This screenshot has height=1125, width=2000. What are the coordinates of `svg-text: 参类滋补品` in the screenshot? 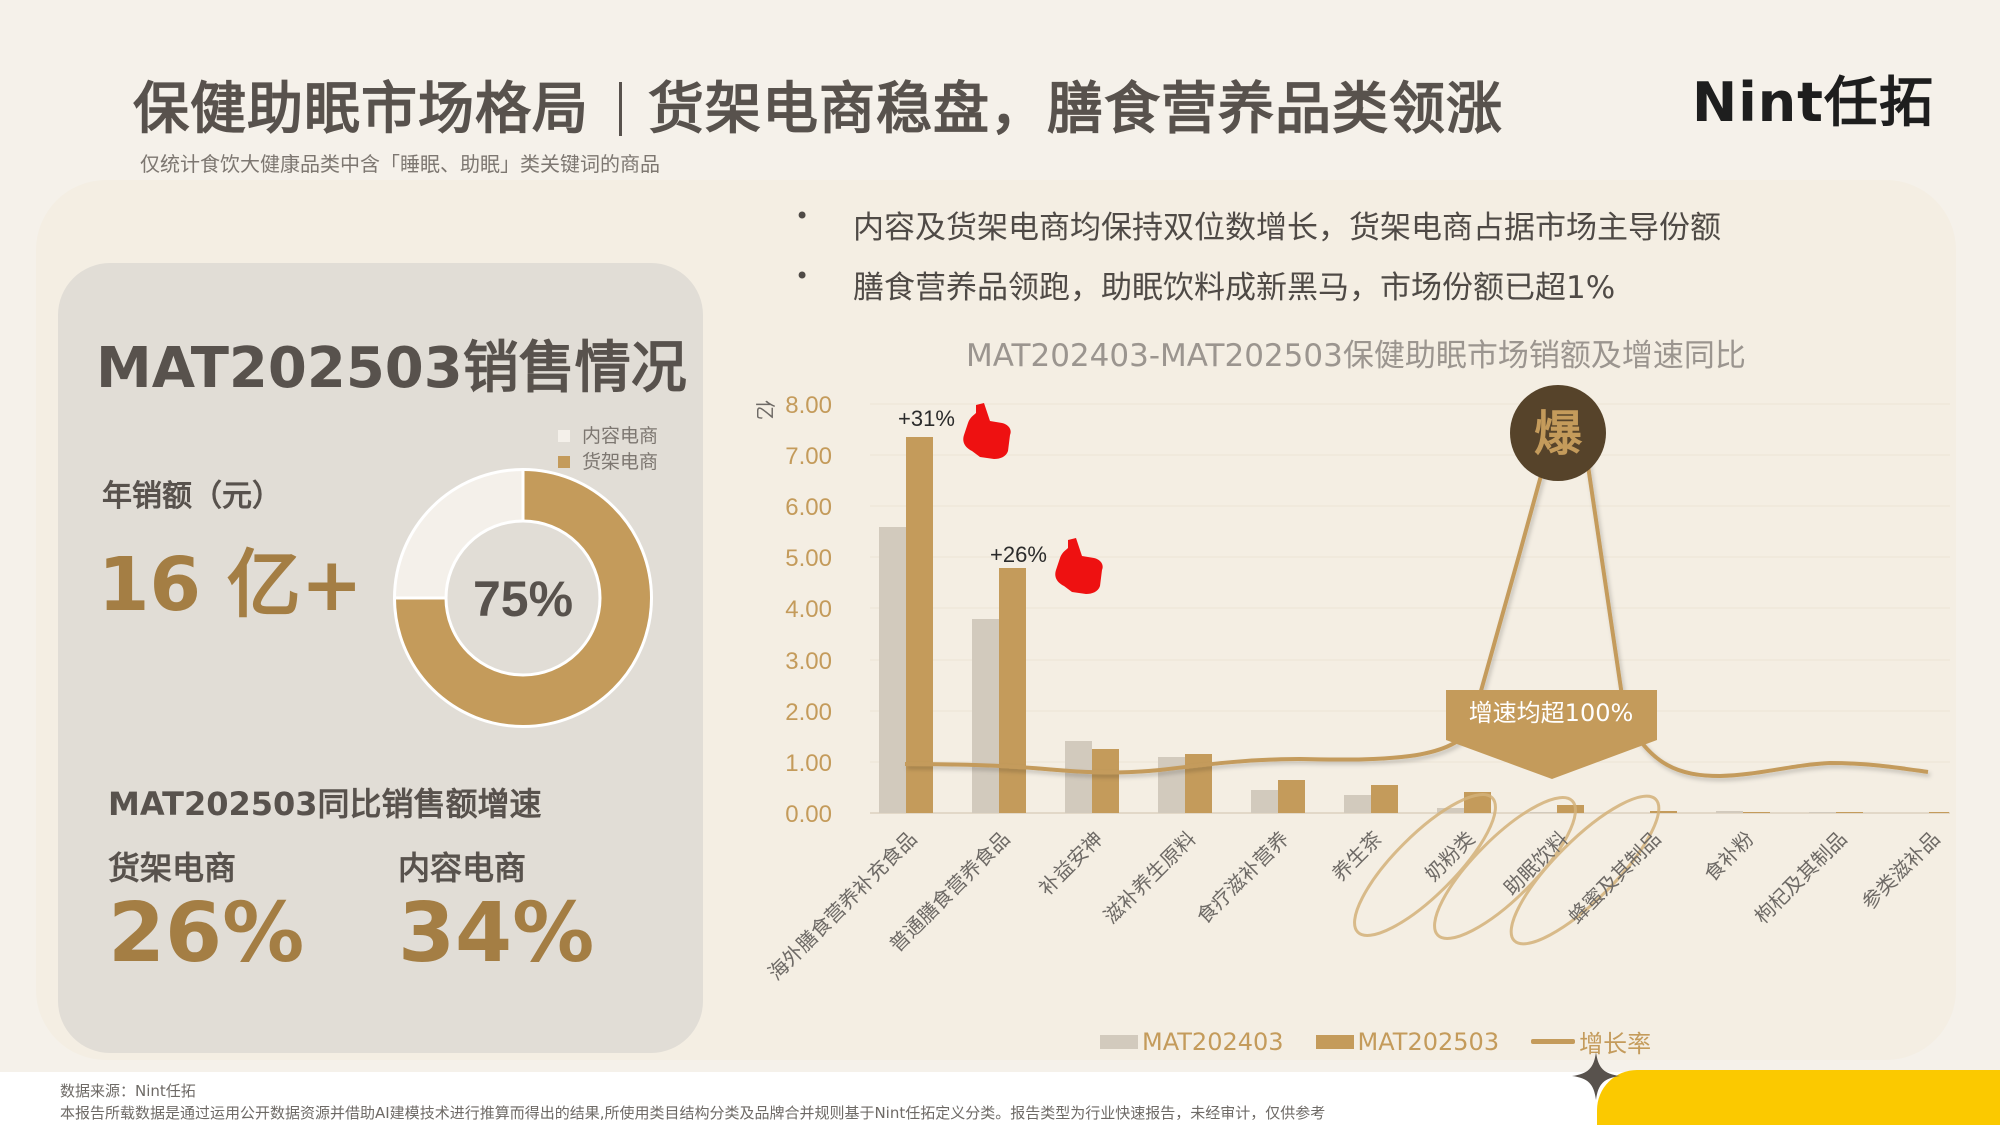 It's located at (1901, 871).